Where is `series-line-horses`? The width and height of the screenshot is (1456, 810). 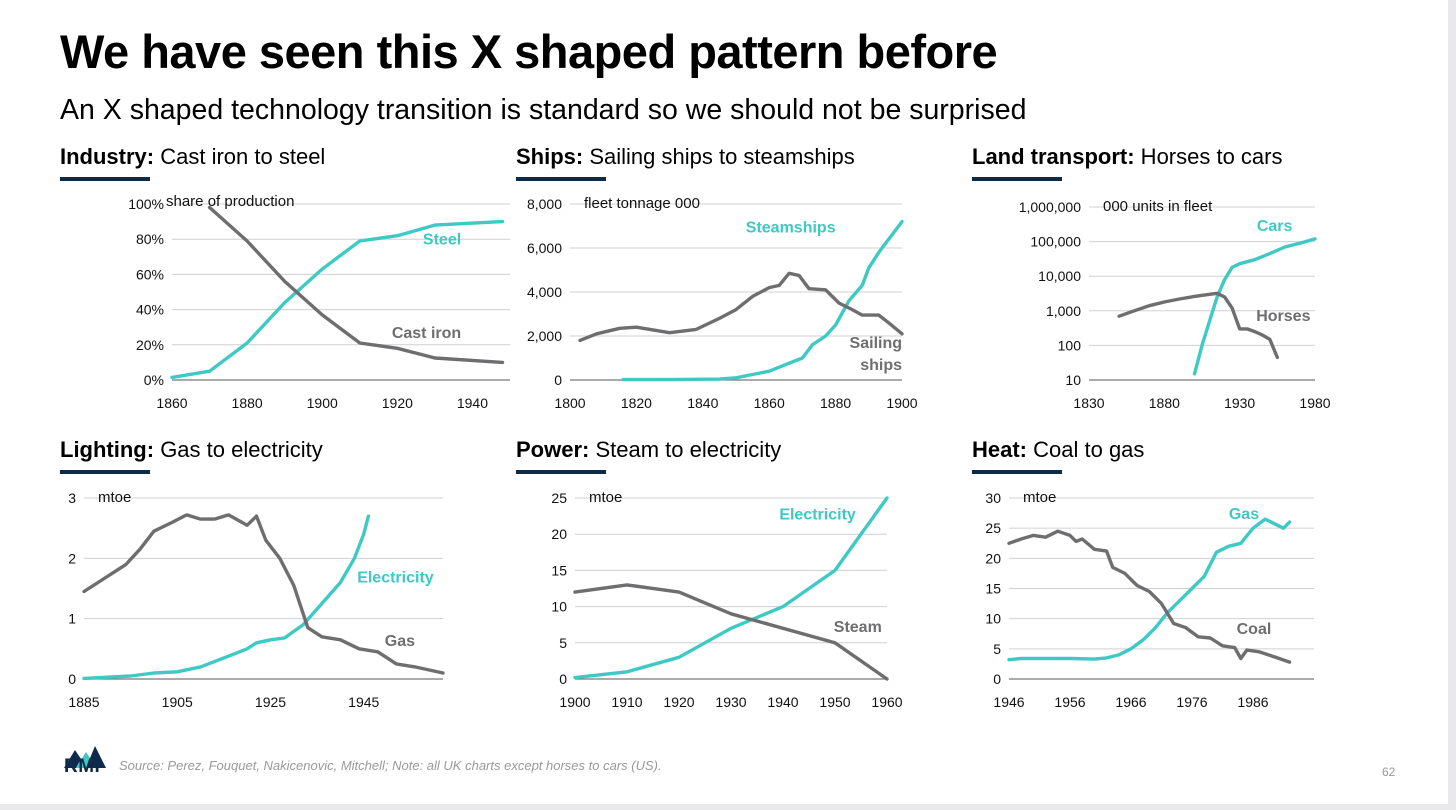 series-line-horses is located at coordinates (1198, 325).